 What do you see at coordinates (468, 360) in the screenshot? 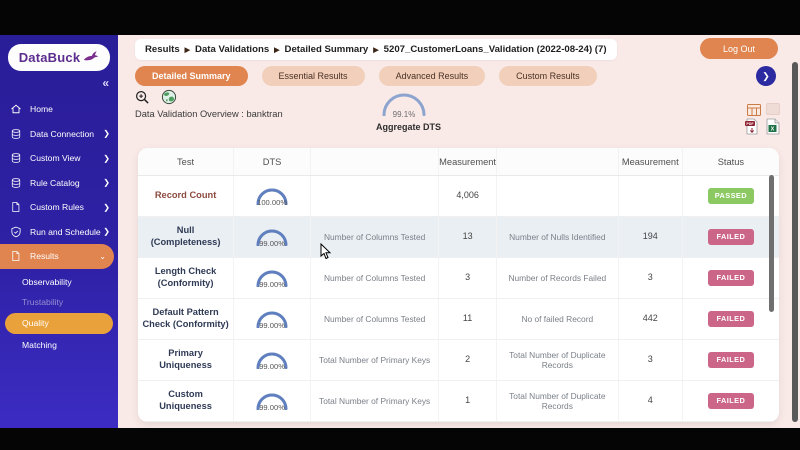
I see `measurement-1-value: 2` at bounding box center [468, 360].